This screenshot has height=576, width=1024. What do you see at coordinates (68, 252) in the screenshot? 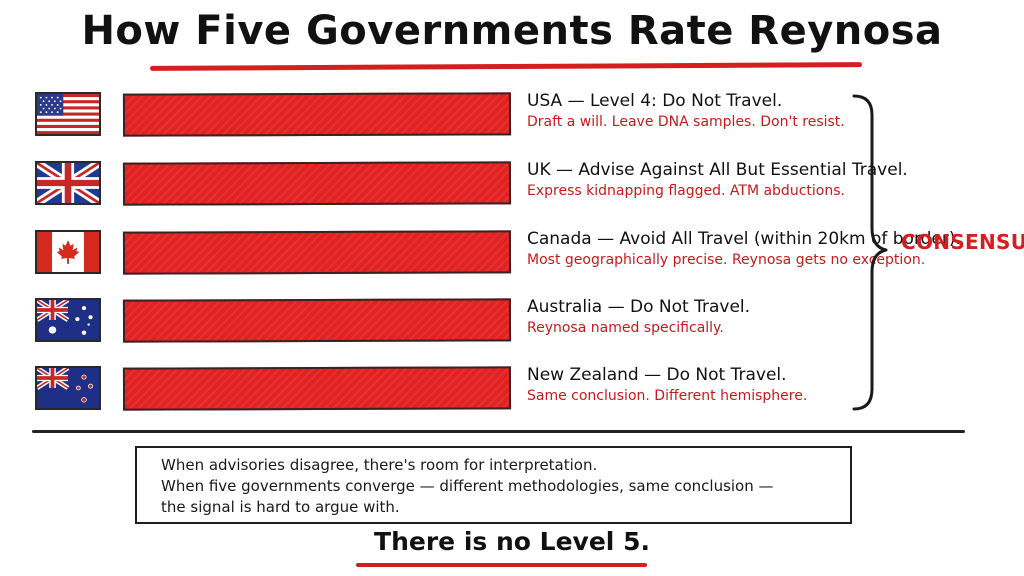
I see `canada-flag-icon` at bounding box center [68, 252].